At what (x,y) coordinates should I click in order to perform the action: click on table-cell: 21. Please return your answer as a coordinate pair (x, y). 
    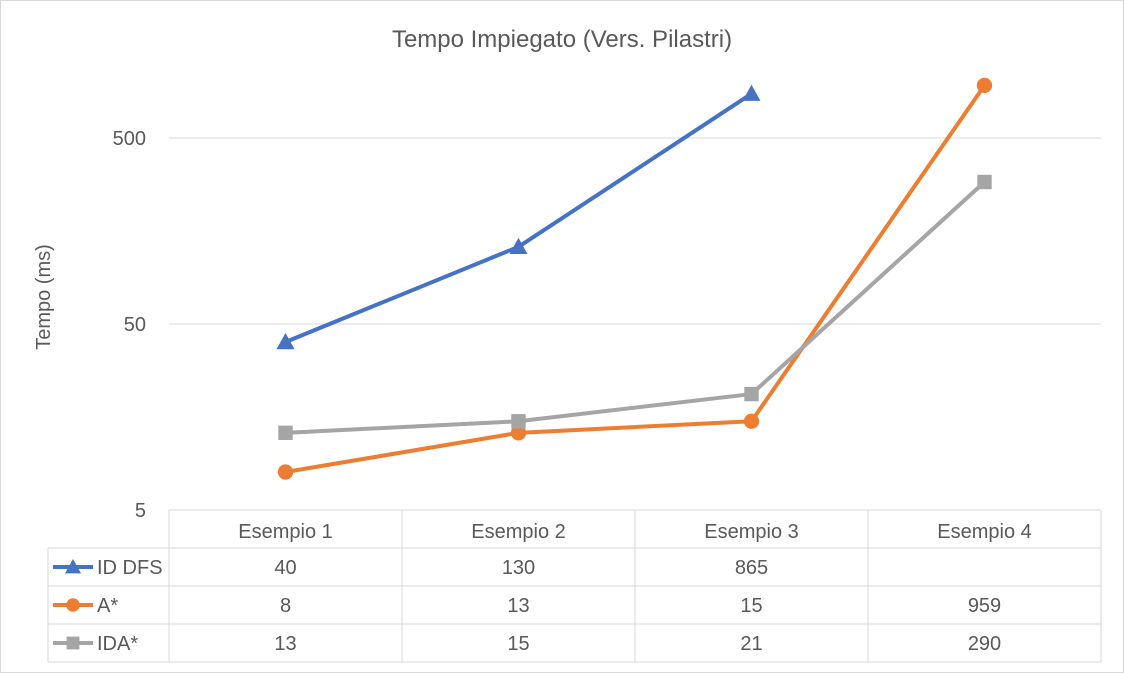
    Looking at the image, I should click on (751, 644).